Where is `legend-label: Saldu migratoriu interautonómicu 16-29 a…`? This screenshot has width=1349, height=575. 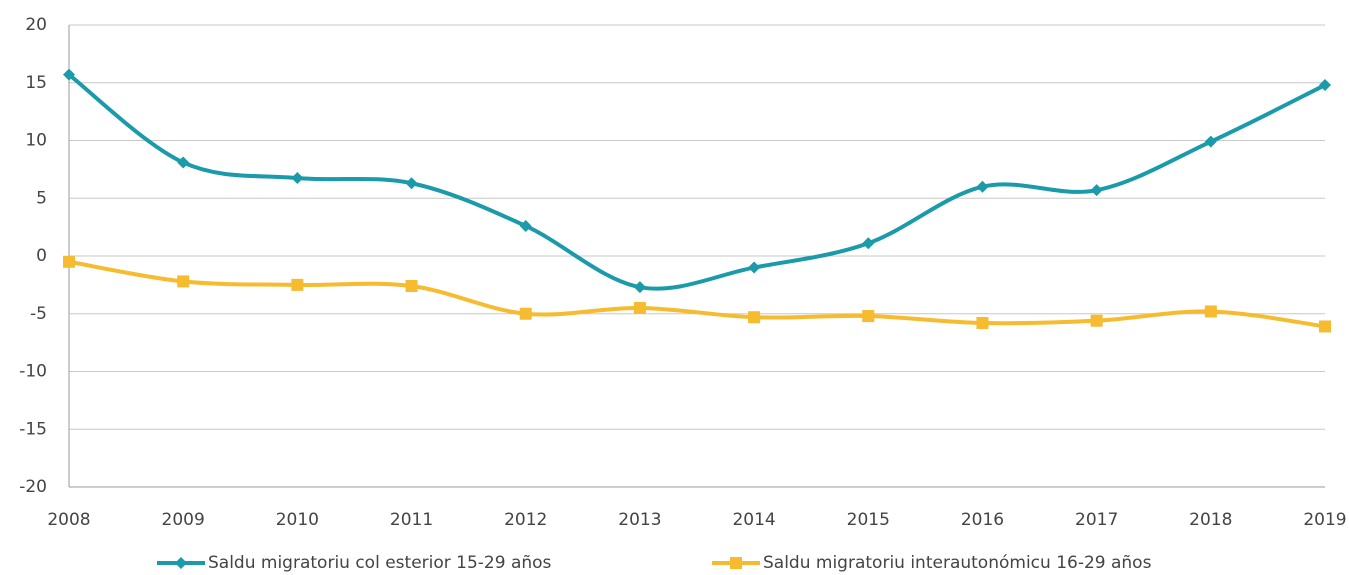
legend-label: Saldu migratoriu interautonómicu 16-29 a… is located at coordinates (957, 563).